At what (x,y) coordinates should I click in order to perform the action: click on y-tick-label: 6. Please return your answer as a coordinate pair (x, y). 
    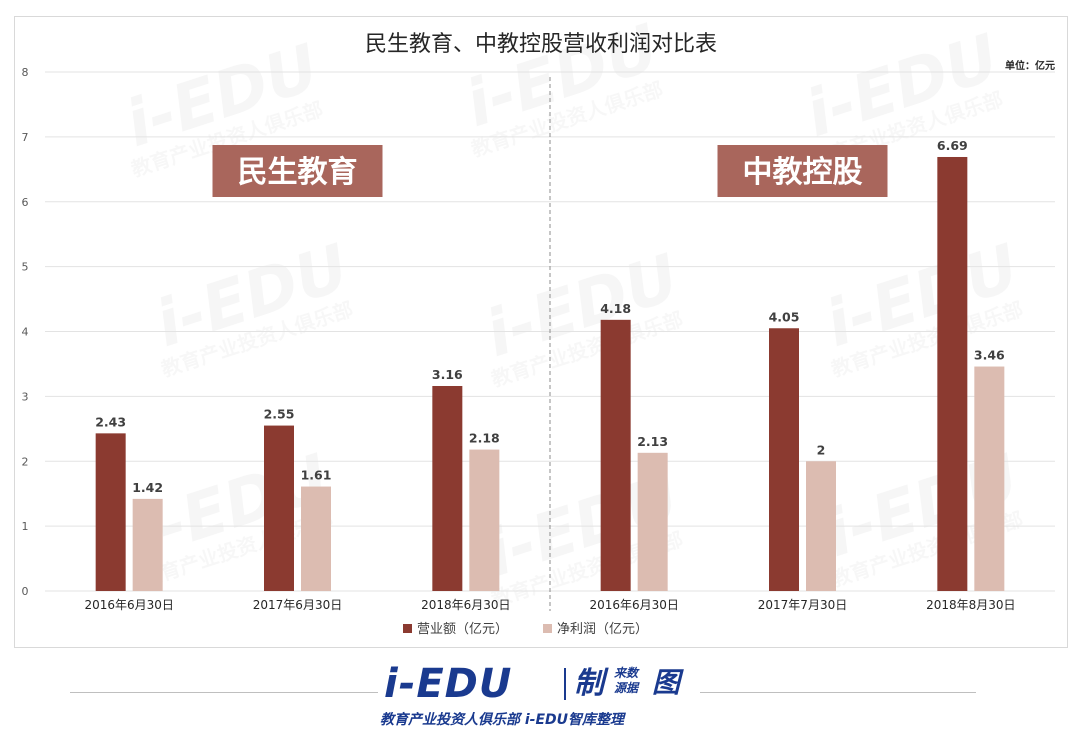
    Looking at the image, I should click on (25, 202).